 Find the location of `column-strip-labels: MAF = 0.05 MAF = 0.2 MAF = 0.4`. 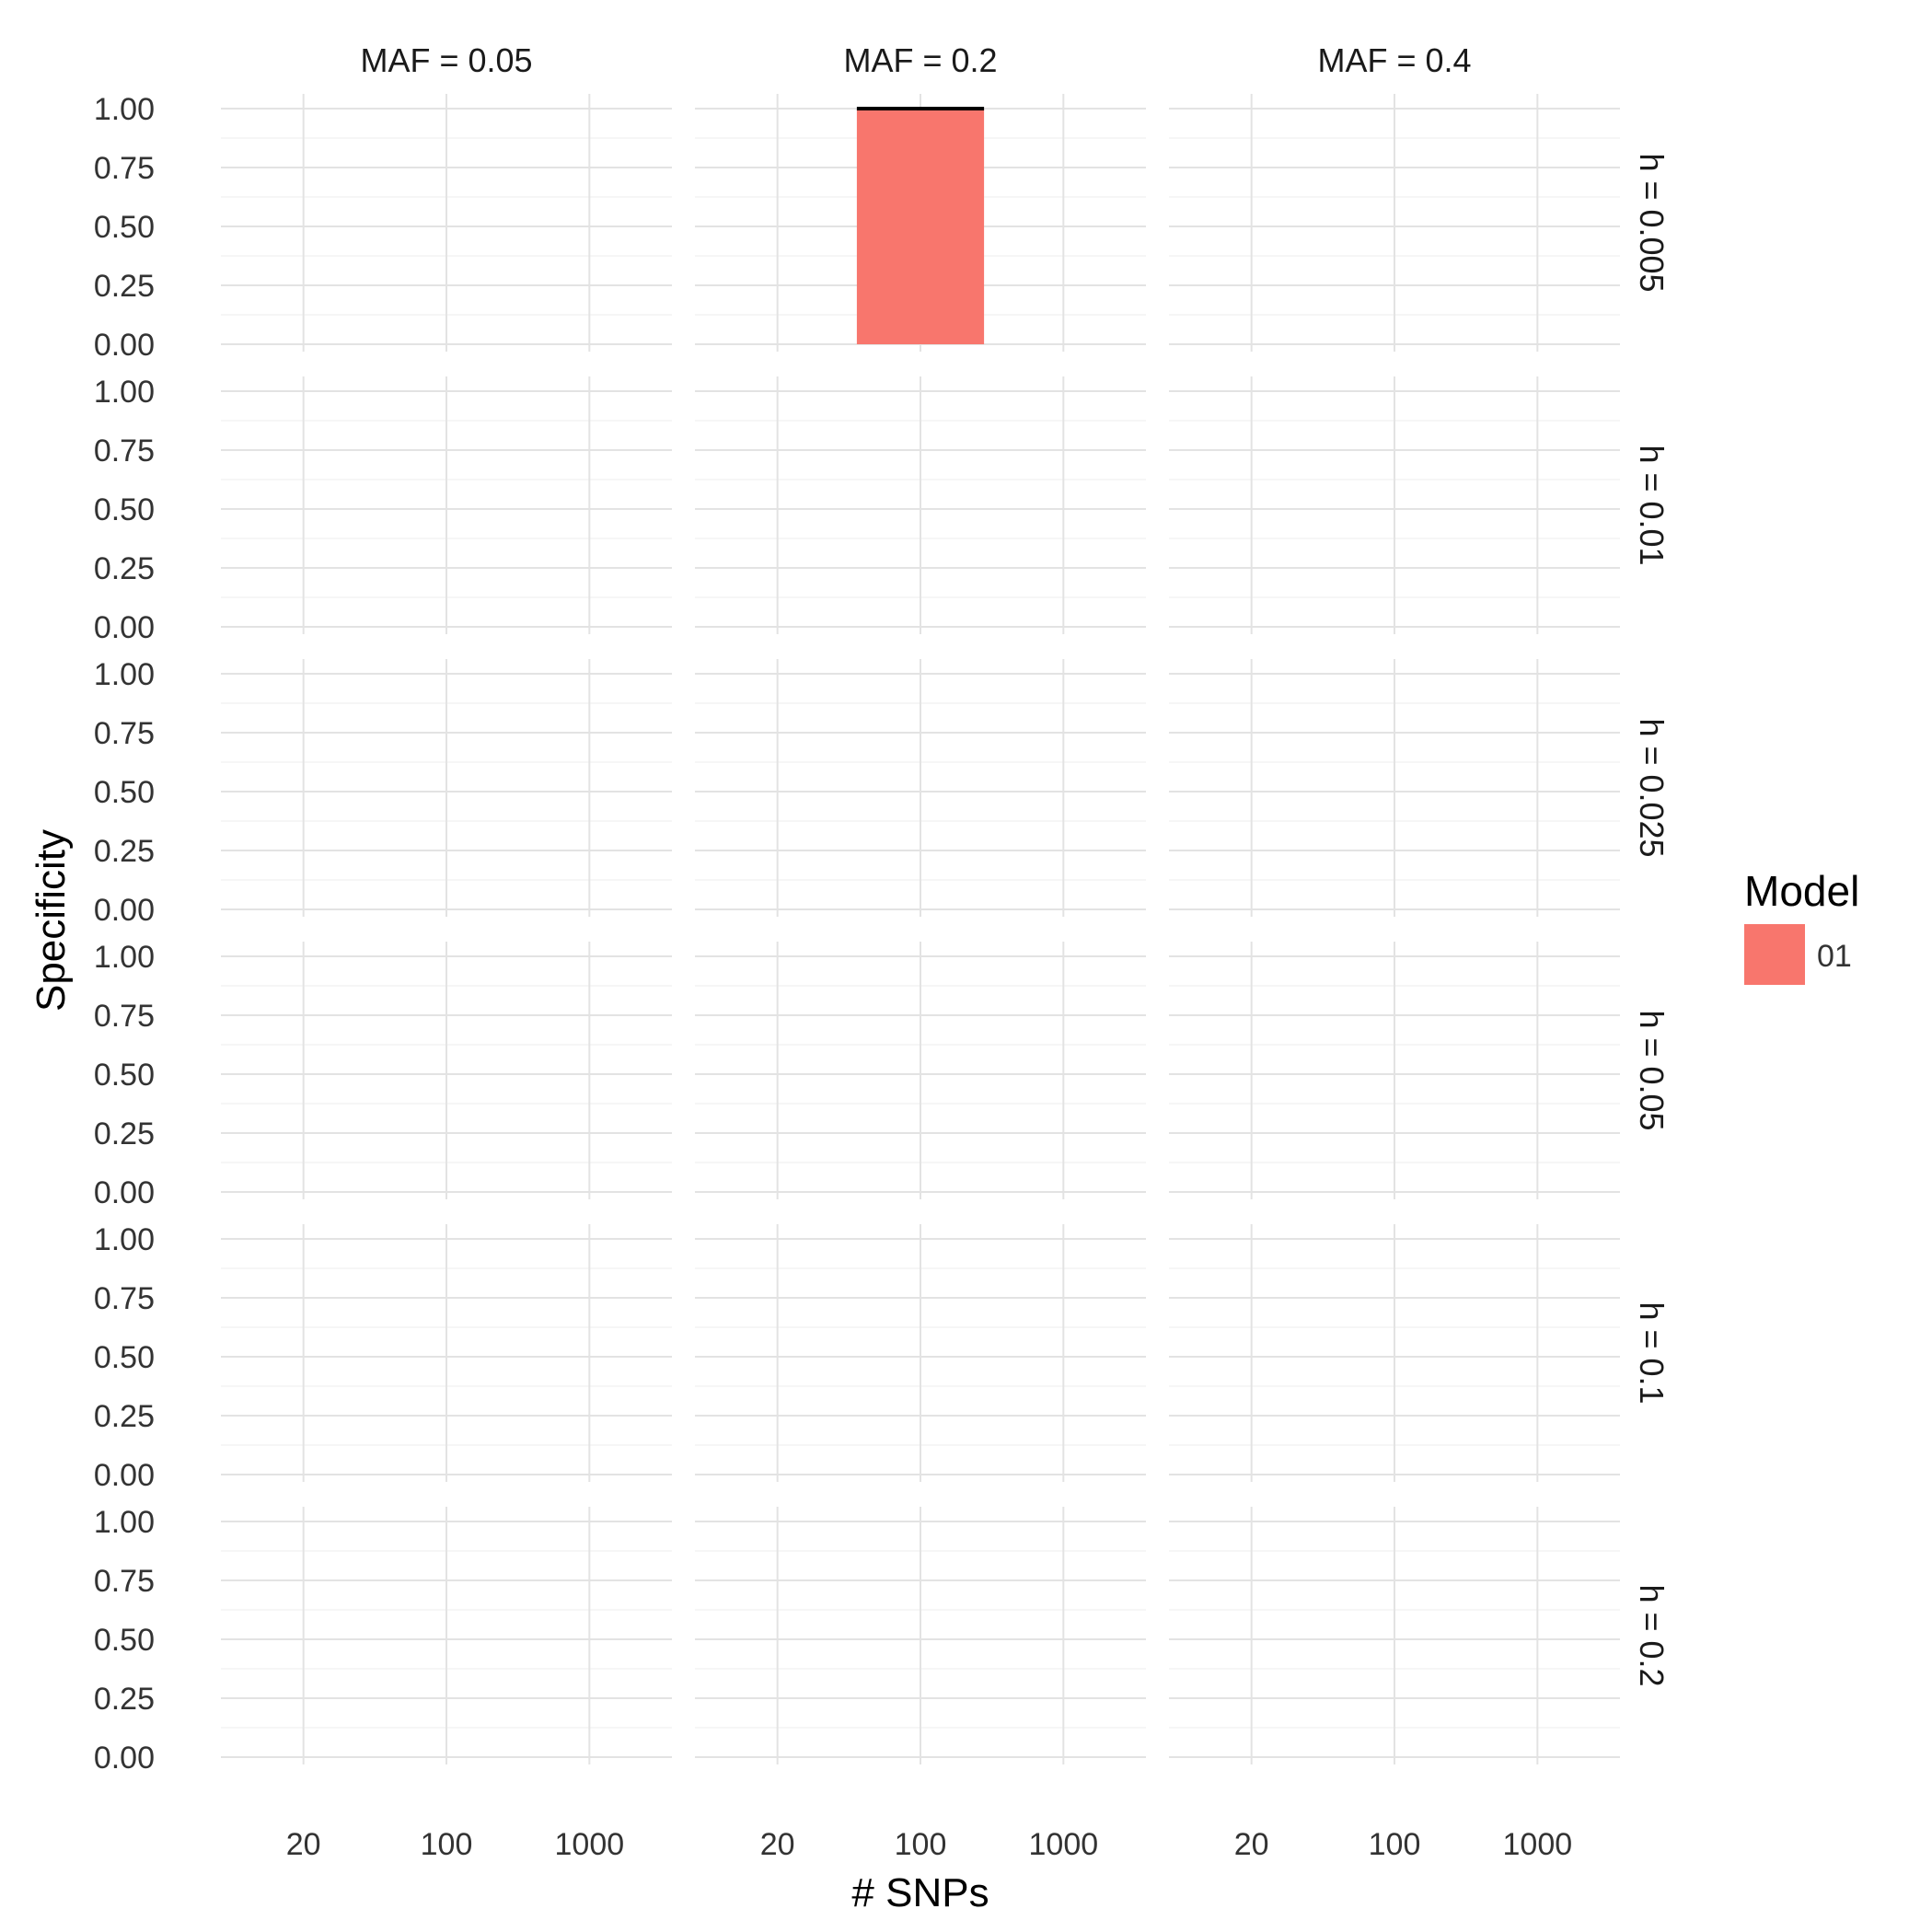

column-strip-labels: MAF = 0.05 MAF = 0.2 MAF = 0.4 is located at coordinates (916, 60).